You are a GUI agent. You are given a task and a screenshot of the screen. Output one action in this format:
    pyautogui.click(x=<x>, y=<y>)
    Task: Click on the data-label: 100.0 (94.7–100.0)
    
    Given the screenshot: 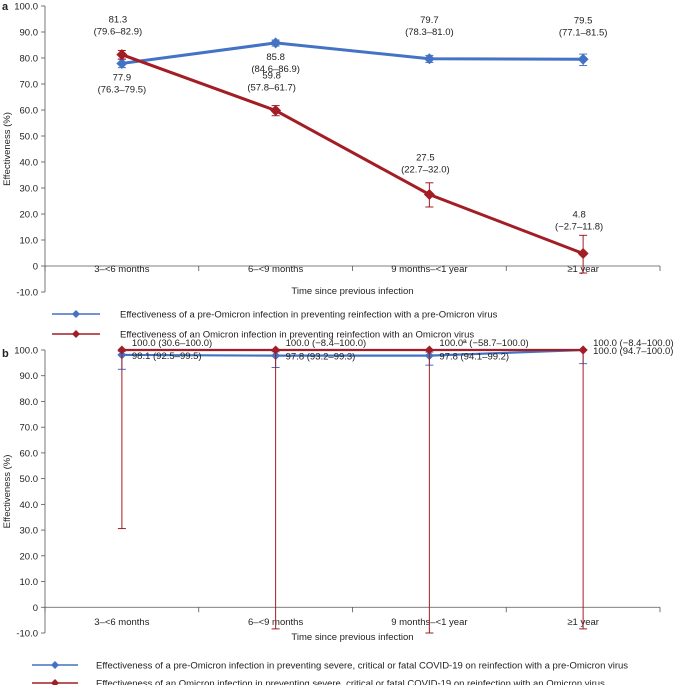 What is the action you would take?
    pyautogui.click(x=633, y=351)
    